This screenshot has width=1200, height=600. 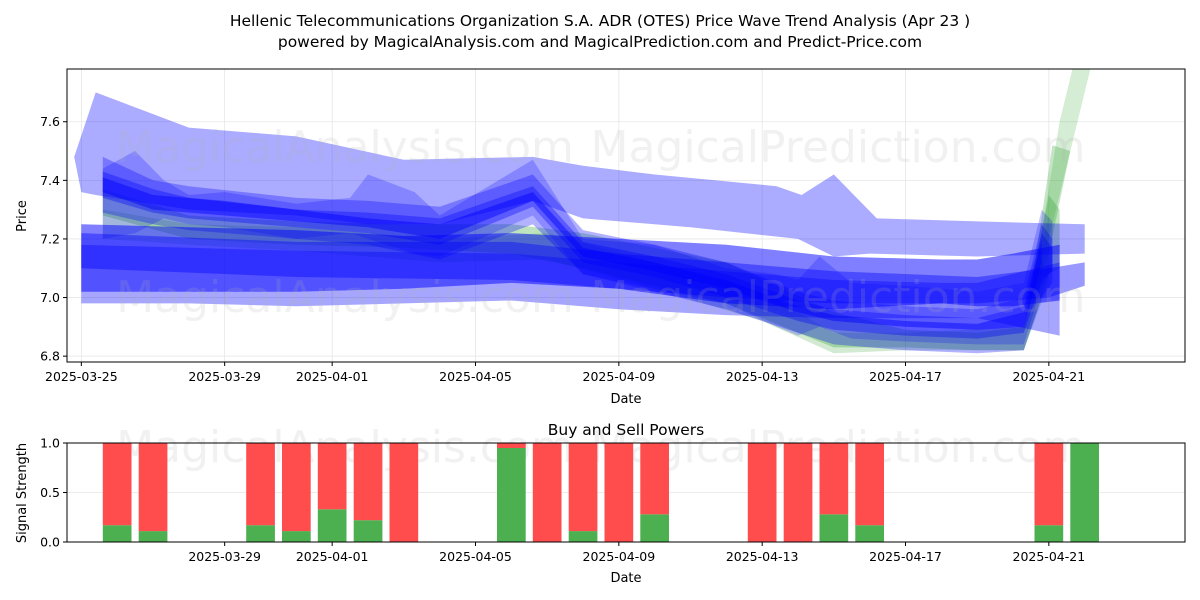 I want to click on price-ytick-label: 7.2, so click(x=50, y=238).